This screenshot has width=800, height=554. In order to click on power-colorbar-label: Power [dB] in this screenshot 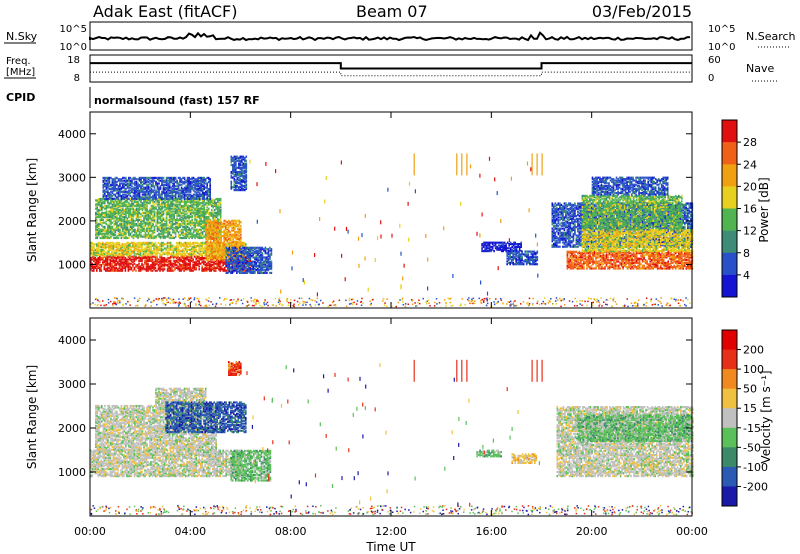, I will do `click(764, 209)`.